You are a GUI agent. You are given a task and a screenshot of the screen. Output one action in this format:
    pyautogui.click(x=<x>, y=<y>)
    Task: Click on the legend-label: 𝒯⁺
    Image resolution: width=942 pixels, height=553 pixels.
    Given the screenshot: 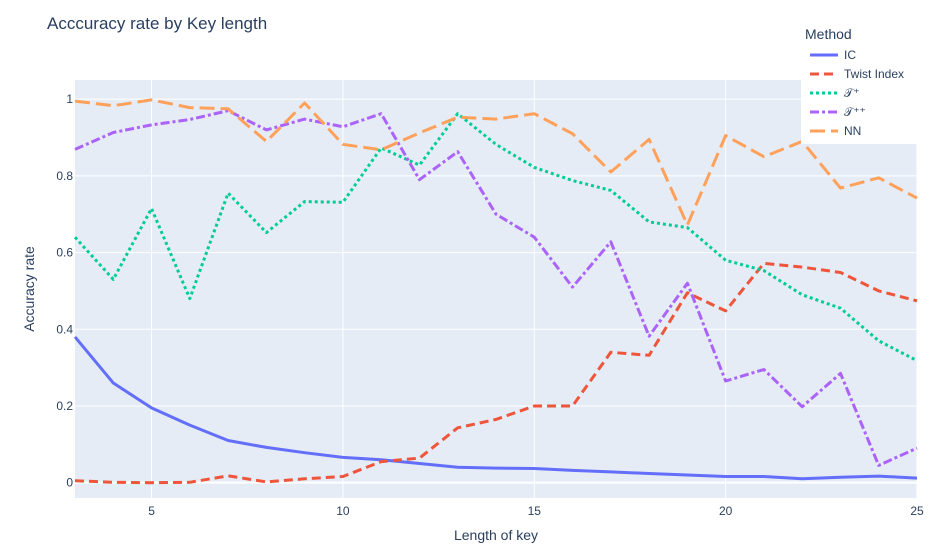 What is the action you would take?
    pyautogui.click(x=852, y=93)
    